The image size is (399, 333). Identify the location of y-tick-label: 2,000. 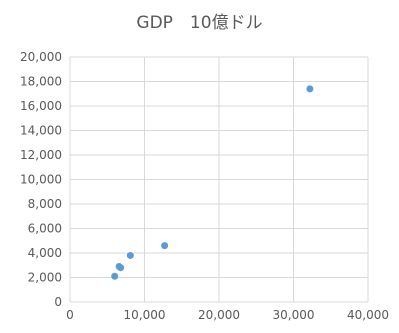
(45, 278).